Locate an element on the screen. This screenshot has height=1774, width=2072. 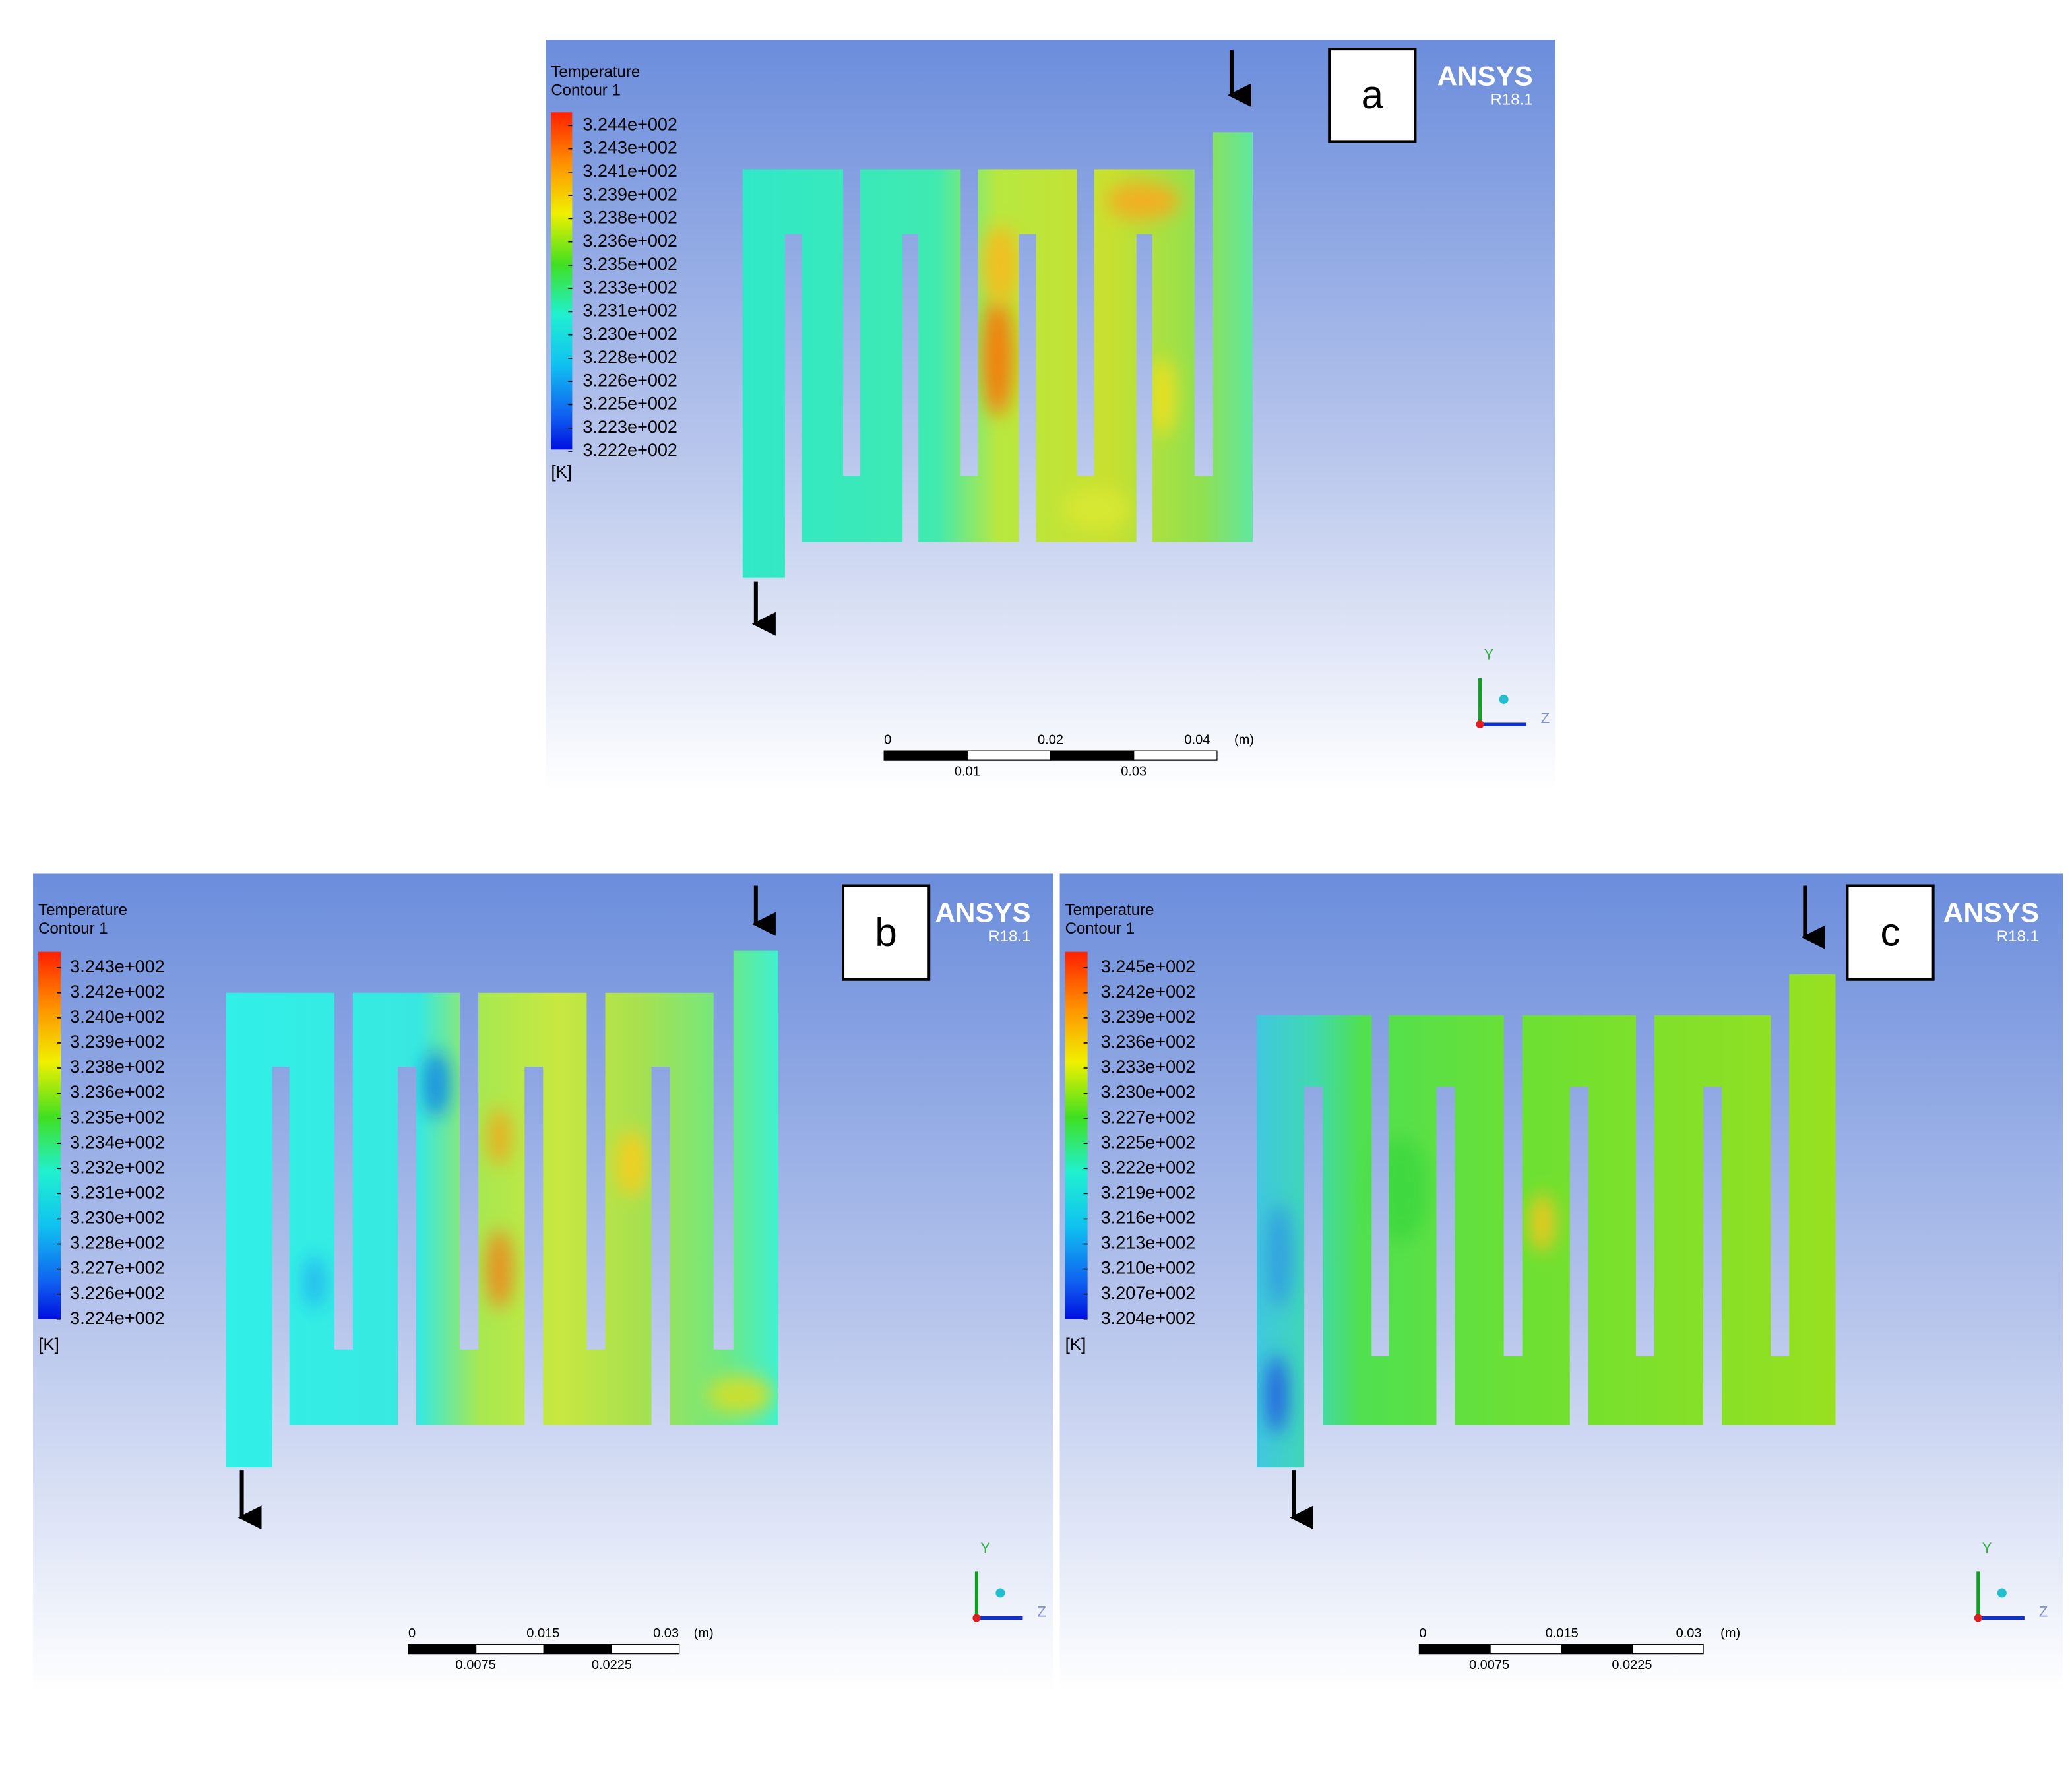
scale-bar-label: 0.02 is located at coordinates (1050, 739).